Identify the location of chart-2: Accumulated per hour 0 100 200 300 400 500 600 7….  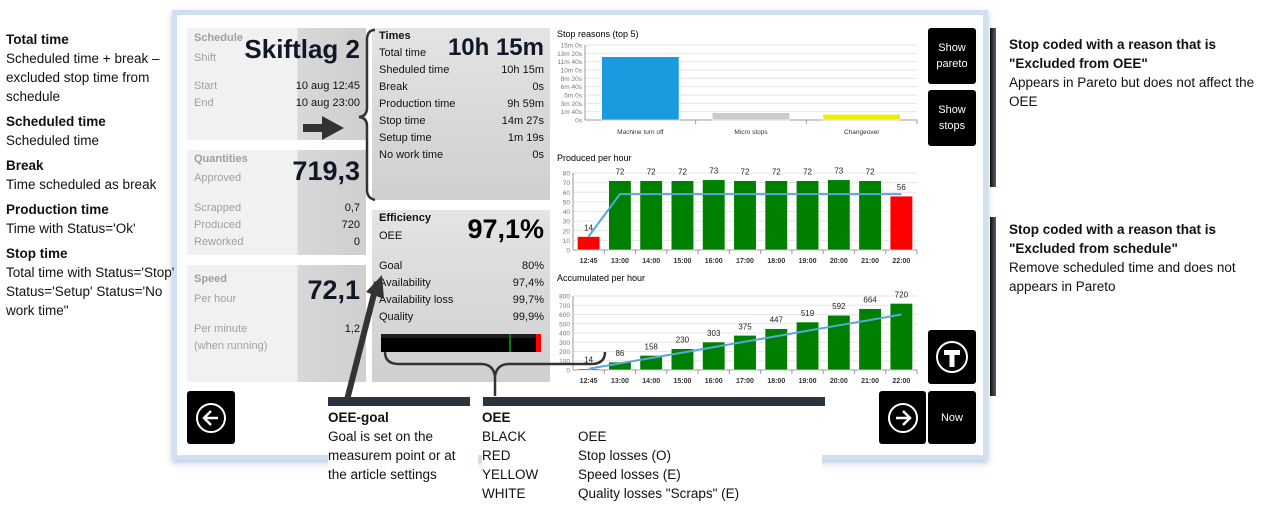
(737, 329).